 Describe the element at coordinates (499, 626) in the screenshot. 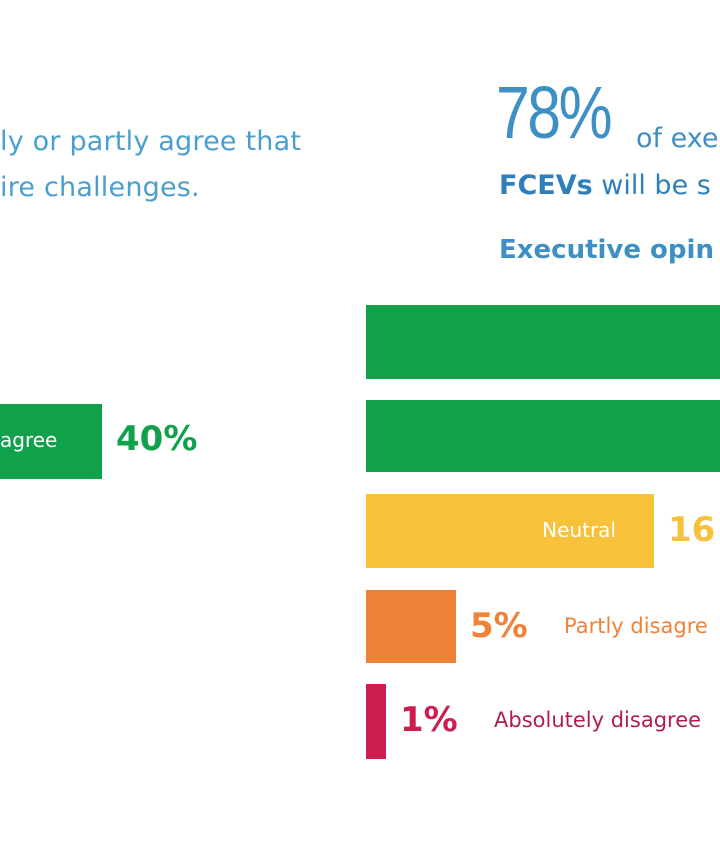

I see `bar-partly-disagree-value: 5%` at that location.